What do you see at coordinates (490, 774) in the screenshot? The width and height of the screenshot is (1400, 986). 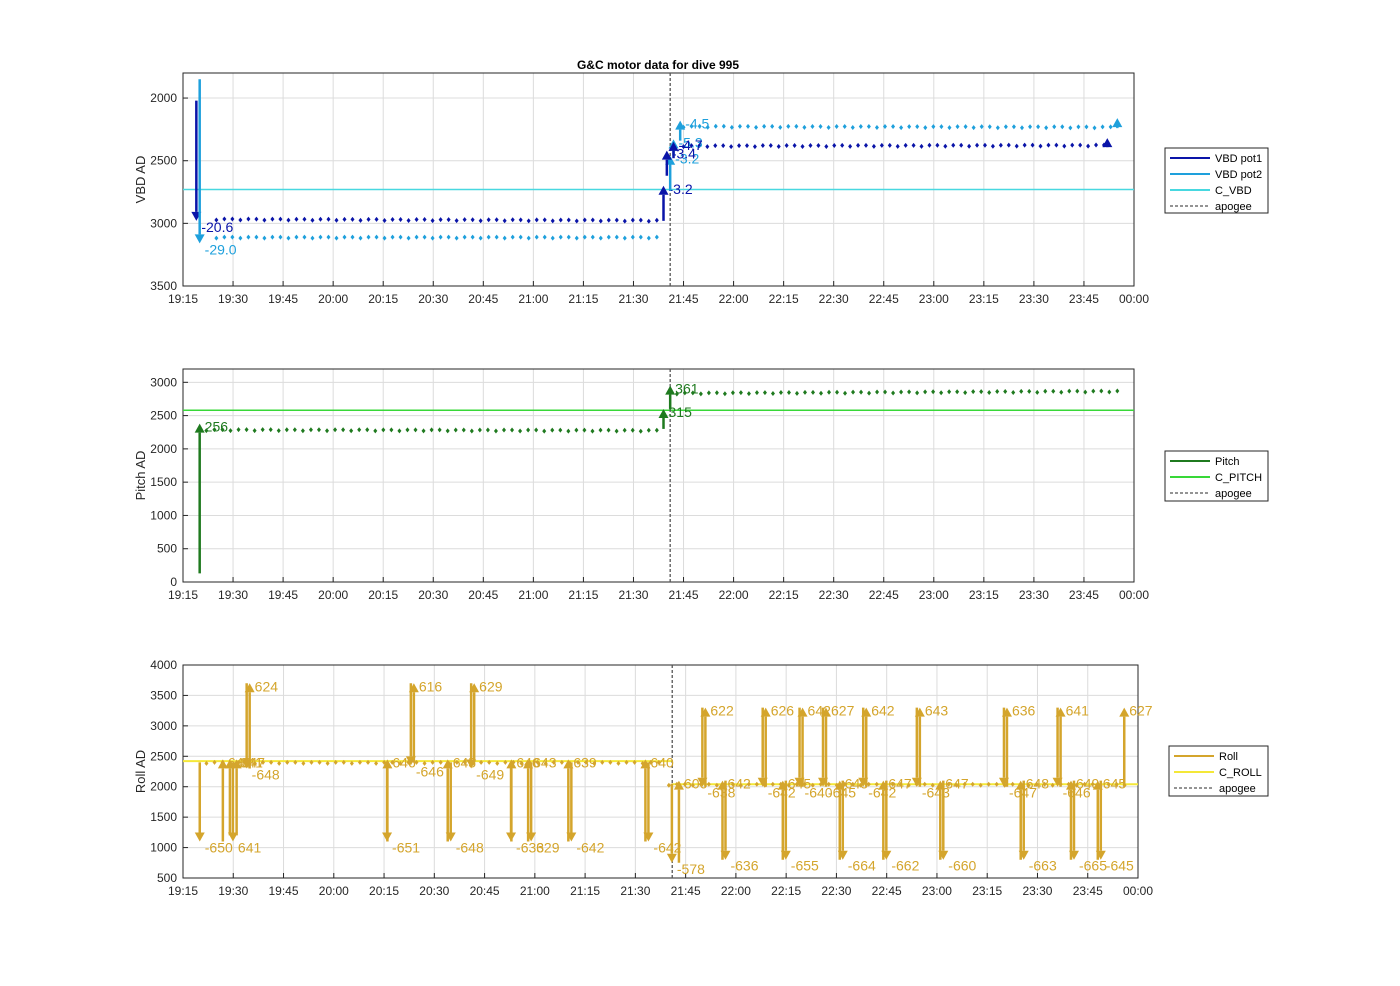 I see `arrow-value-label: -649` at bounding box center [490, 774].